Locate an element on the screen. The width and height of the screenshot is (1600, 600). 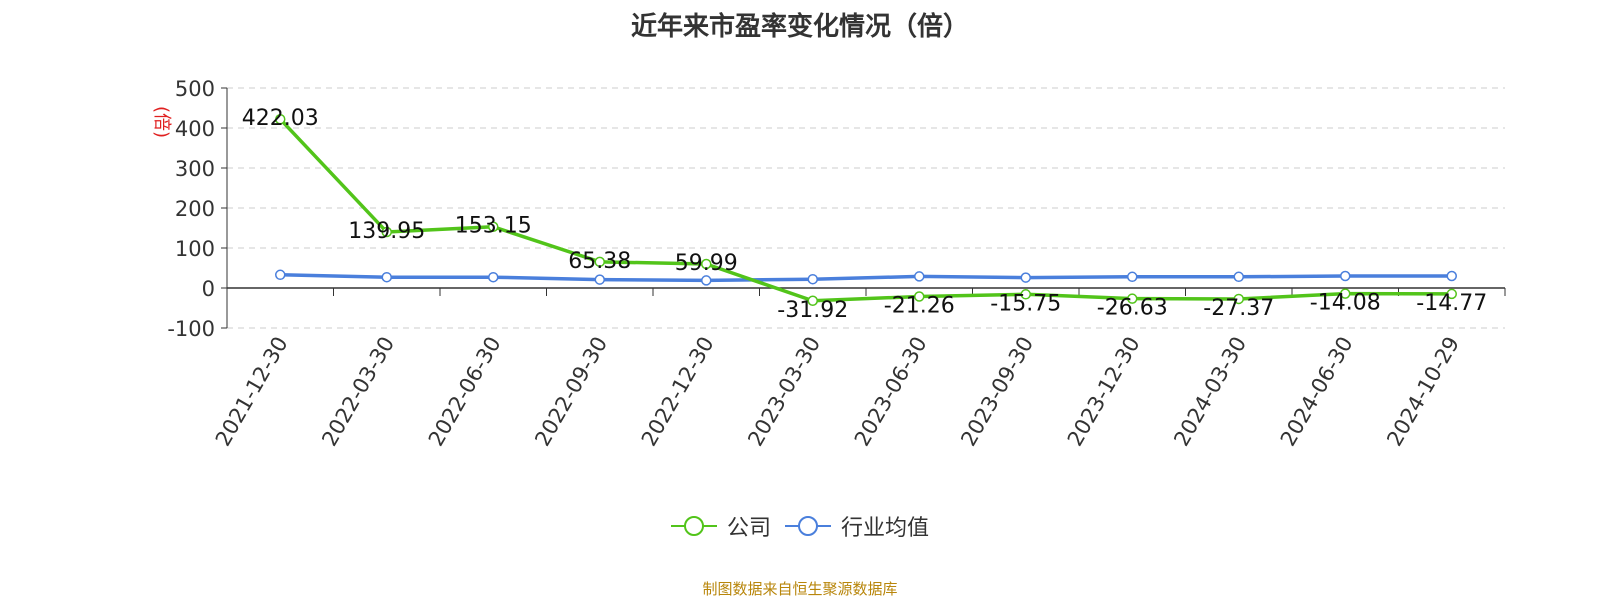
y-tick-label: 0 is located at coordinates (208, 289).